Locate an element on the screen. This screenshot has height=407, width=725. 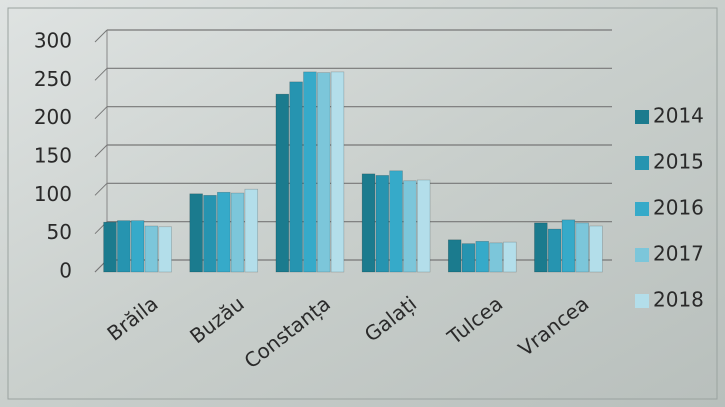
legend-label: 2017 is located at coordinates (678, 254).